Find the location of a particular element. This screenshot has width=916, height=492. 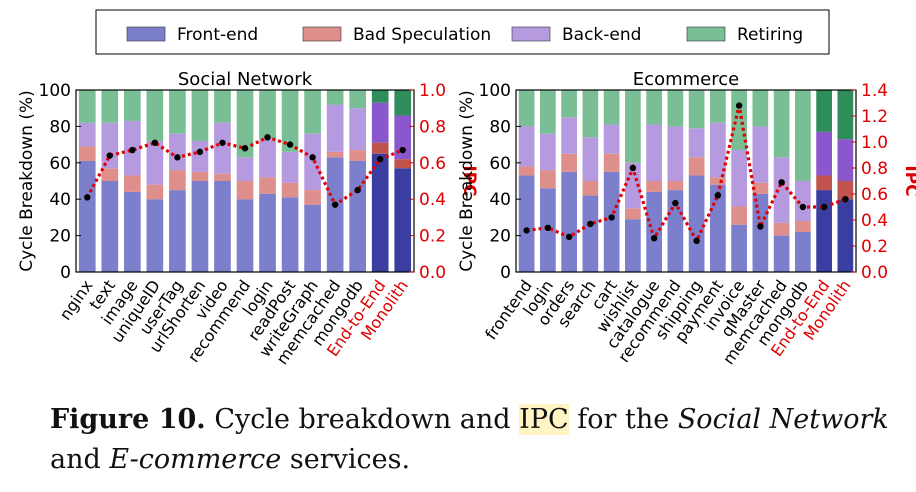

bar-uniqueid-back-end is located at coordinates (155, 162).